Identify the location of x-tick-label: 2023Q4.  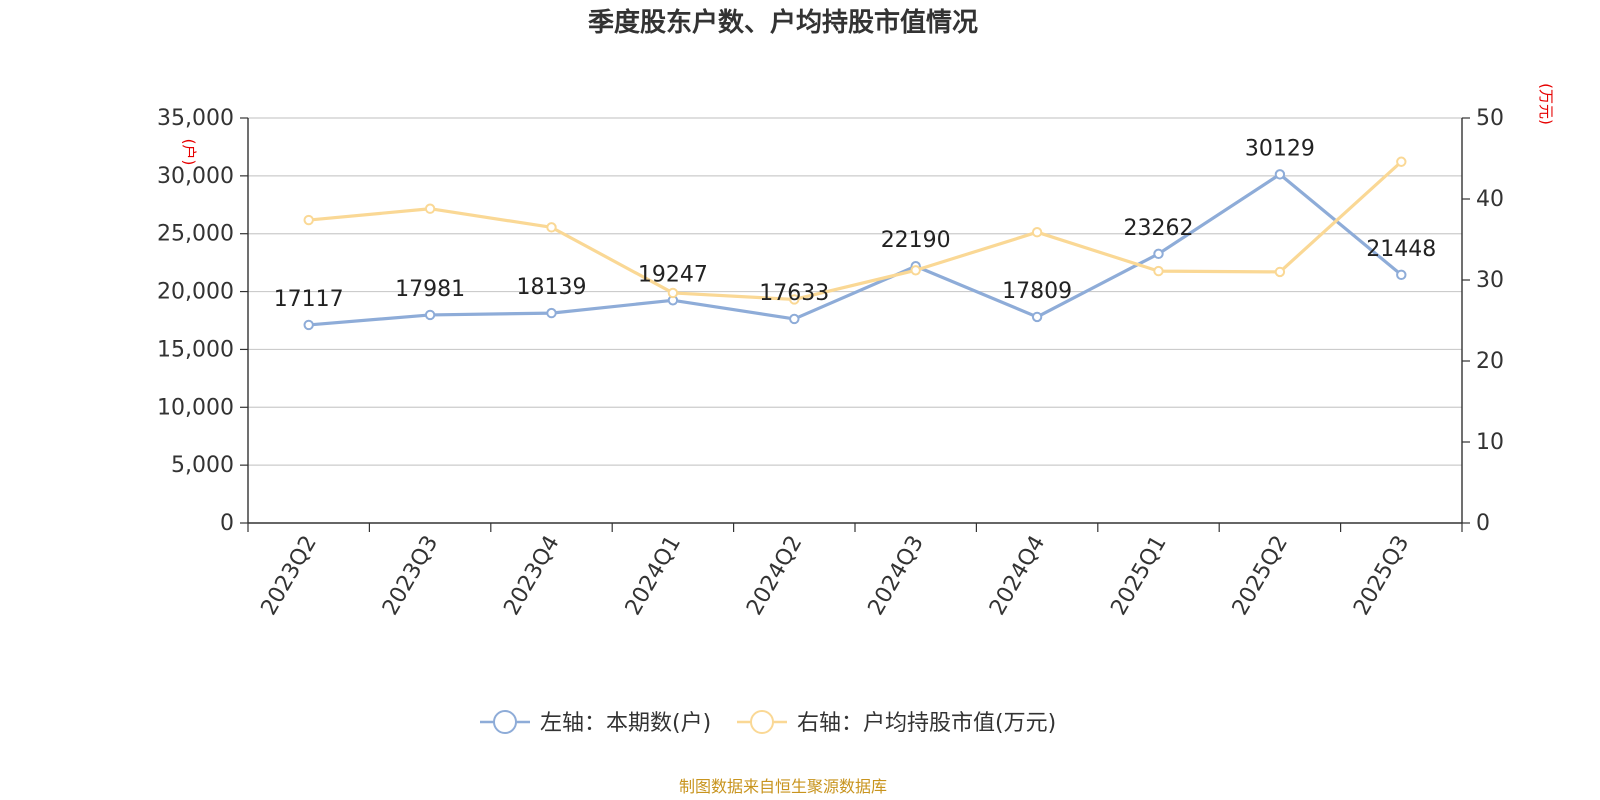
(531, 576).